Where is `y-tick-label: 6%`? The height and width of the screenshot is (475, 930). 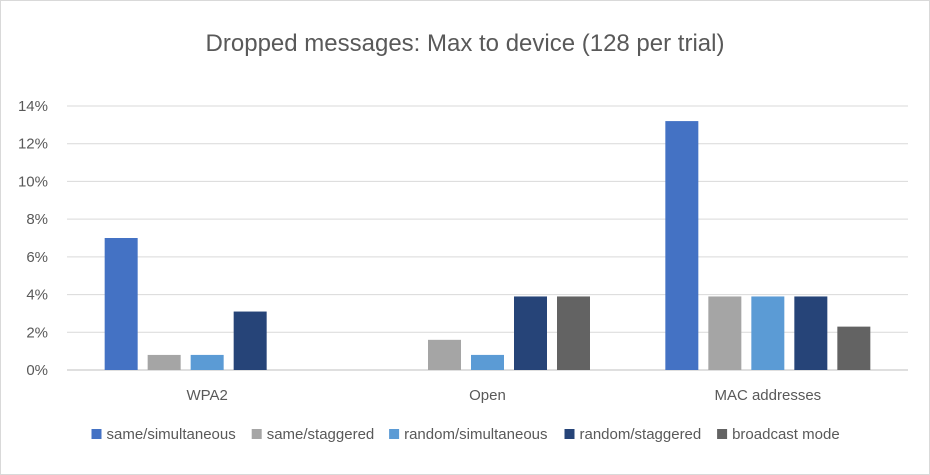
y-tick-label: 6% is located at coordinates (37, 257).